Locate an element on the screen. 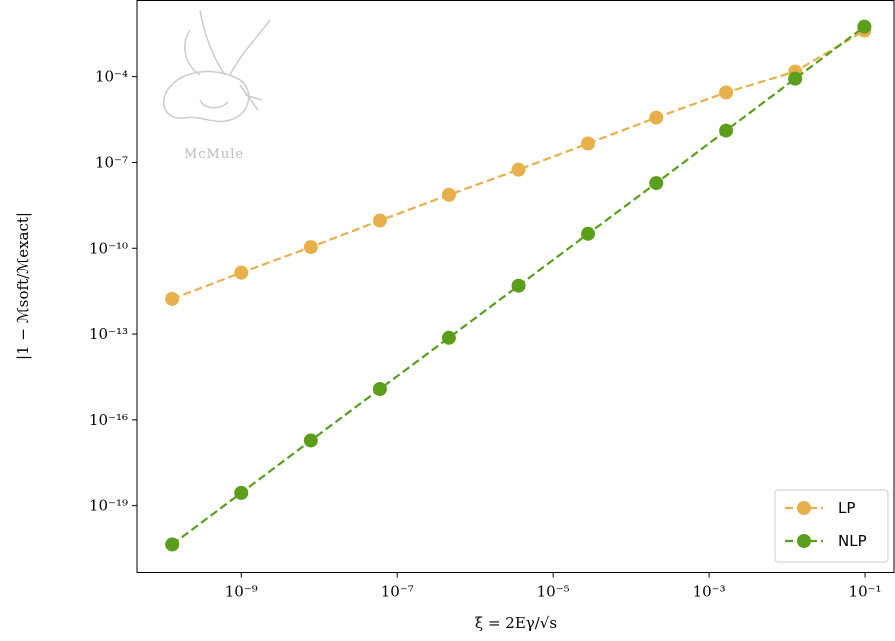 The width and height of the screenshot is (895, 641). y-tick-label: 10⁻¹⁰ is located at coordinates (108, 248).